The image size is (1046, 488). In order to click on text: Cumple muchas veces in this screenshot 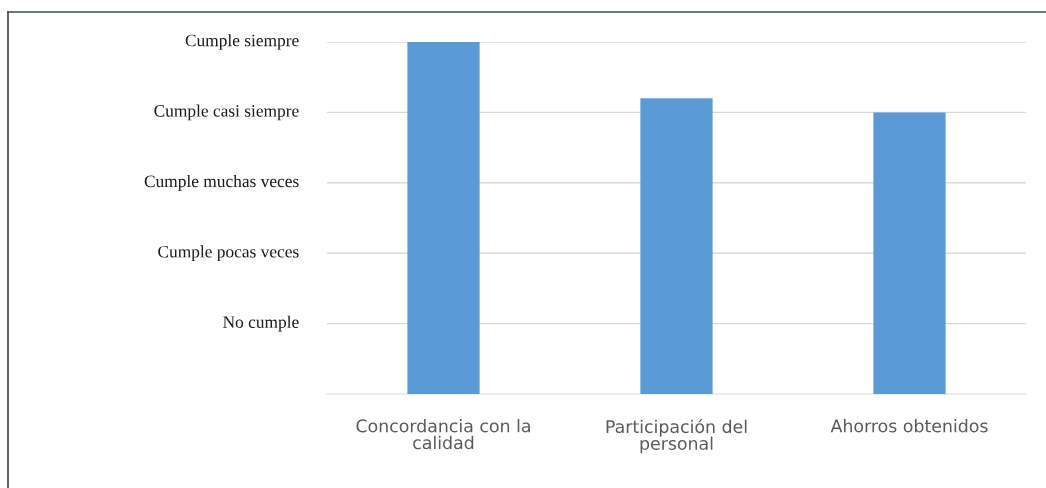, I will do `click(221, 182)`.